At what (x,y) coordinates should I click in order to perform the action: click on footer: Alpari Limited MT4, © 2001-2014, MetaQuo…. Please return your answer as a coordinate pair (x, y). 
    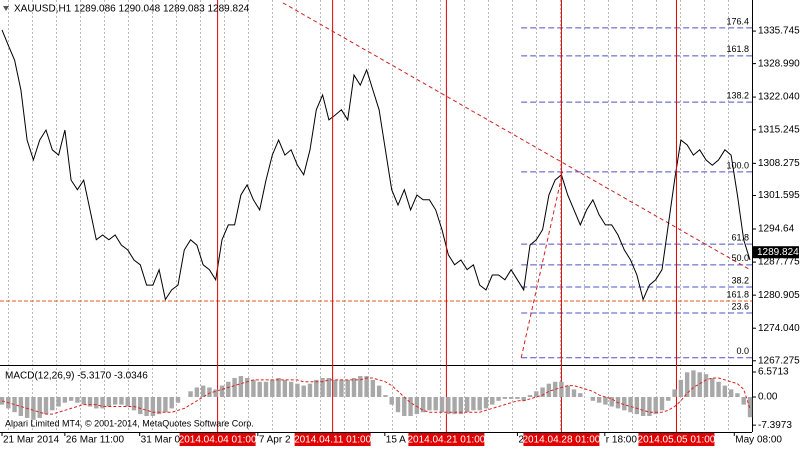
    Looking at the image, I should click on (129, 423).